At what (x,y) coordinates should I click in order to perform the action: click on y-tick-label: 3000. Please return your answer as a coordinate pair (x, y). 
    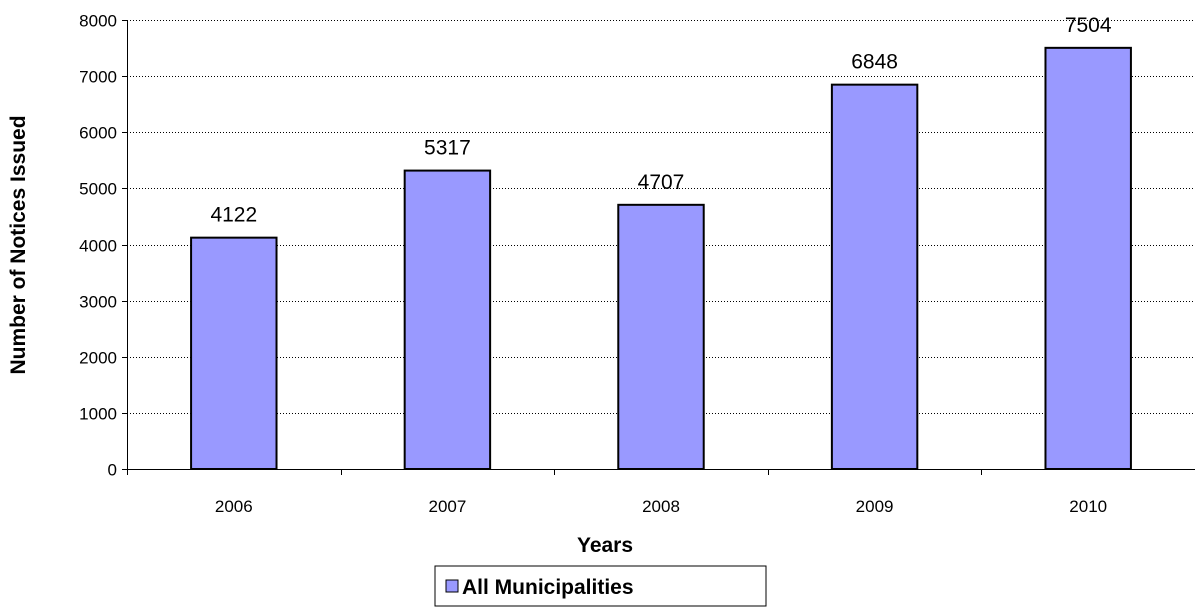
    Looking at the image, I should click on (98, 302).